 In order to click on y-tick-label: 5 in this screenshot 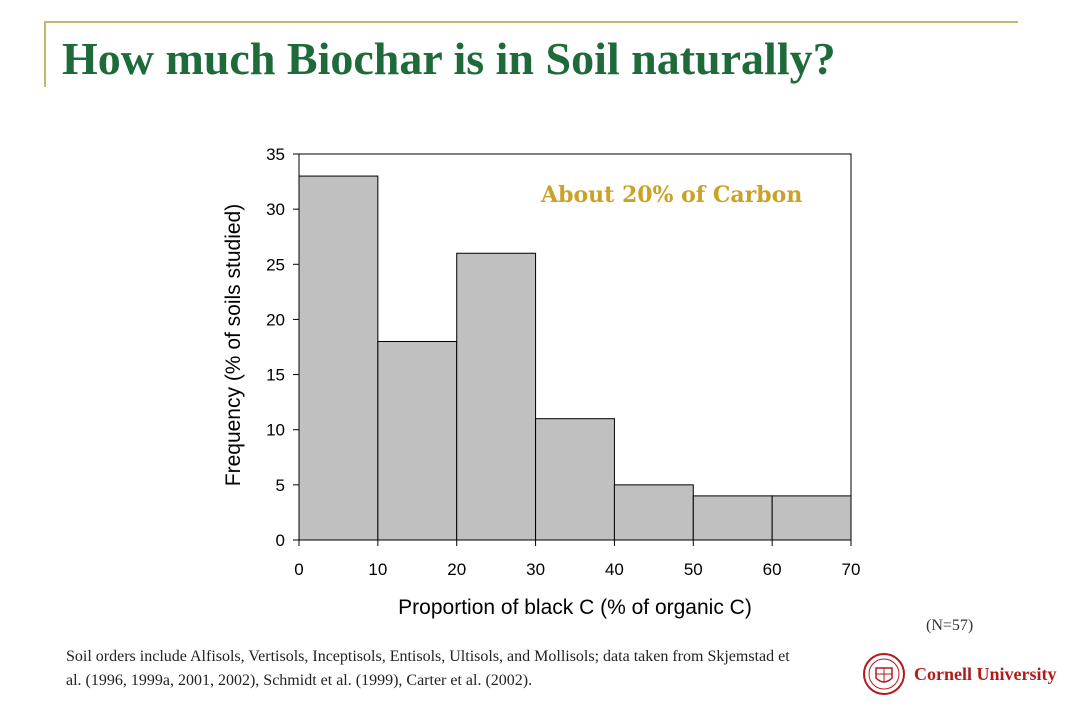, I will do `click(280, 485)`.